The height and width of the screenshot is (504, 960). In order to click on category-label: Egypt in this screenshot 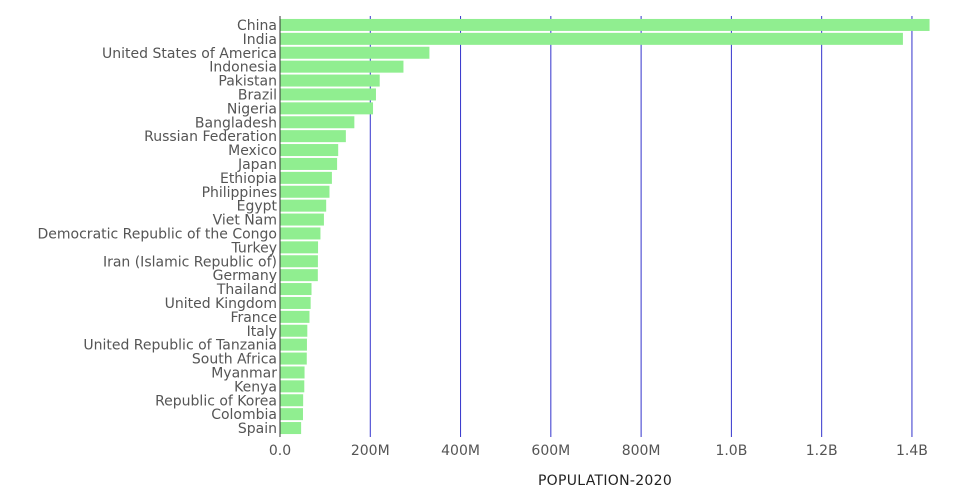, I will do `click(257, 207)`.